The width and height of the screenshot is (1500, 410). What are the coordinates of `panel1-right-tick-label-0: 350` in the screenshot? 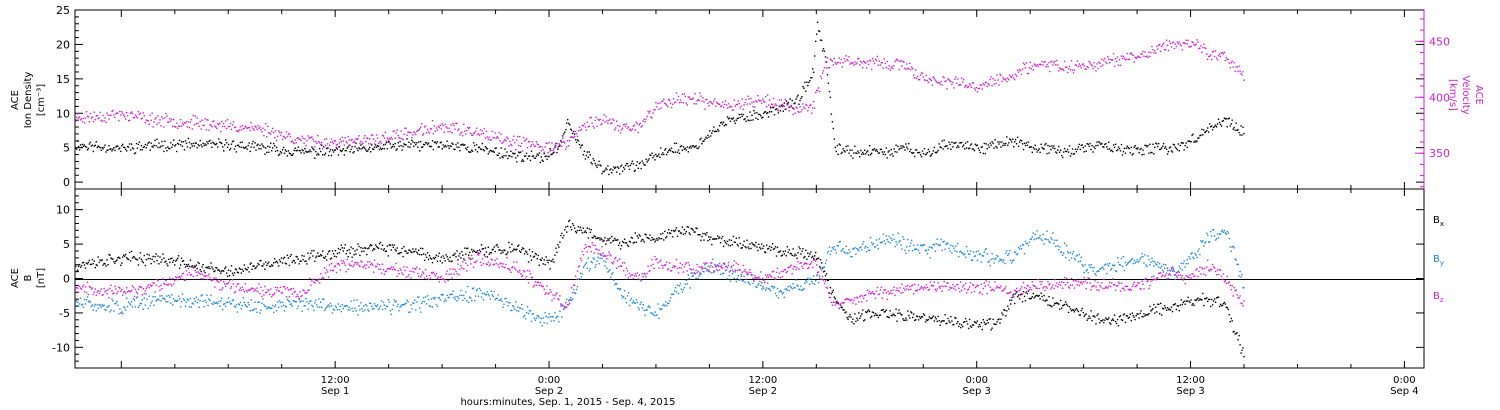 It's located at (1439, 153).